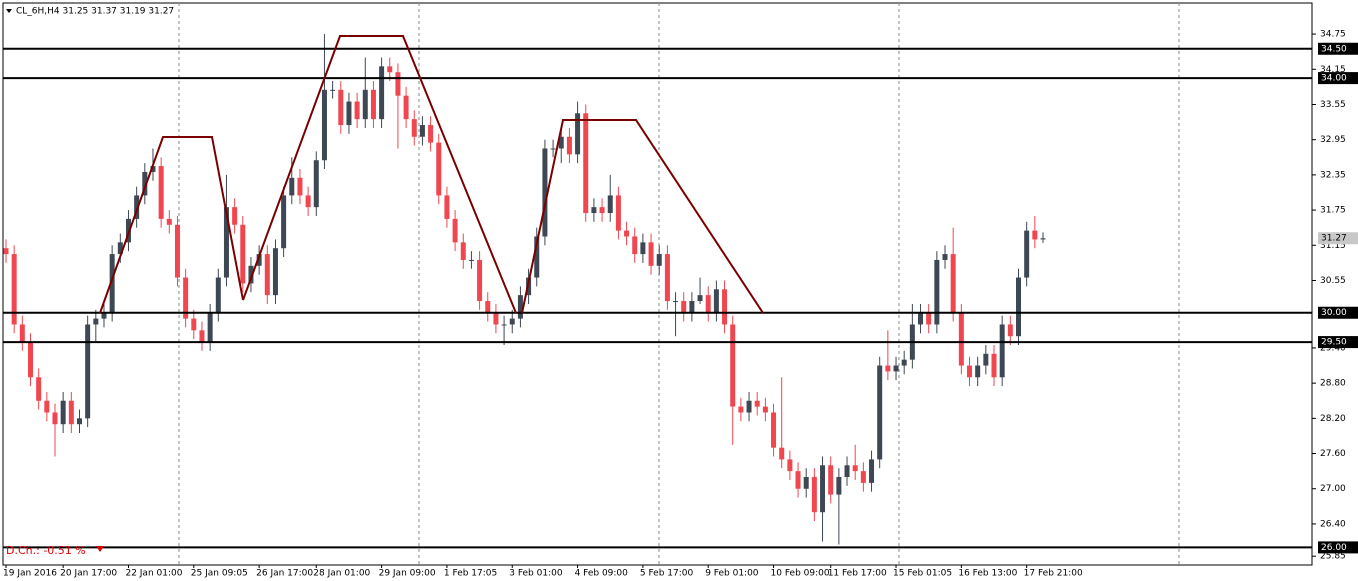 This screenshot has height=581, width=1358. I want to click on y-tick-label: 32.95, so click(1333, 140).